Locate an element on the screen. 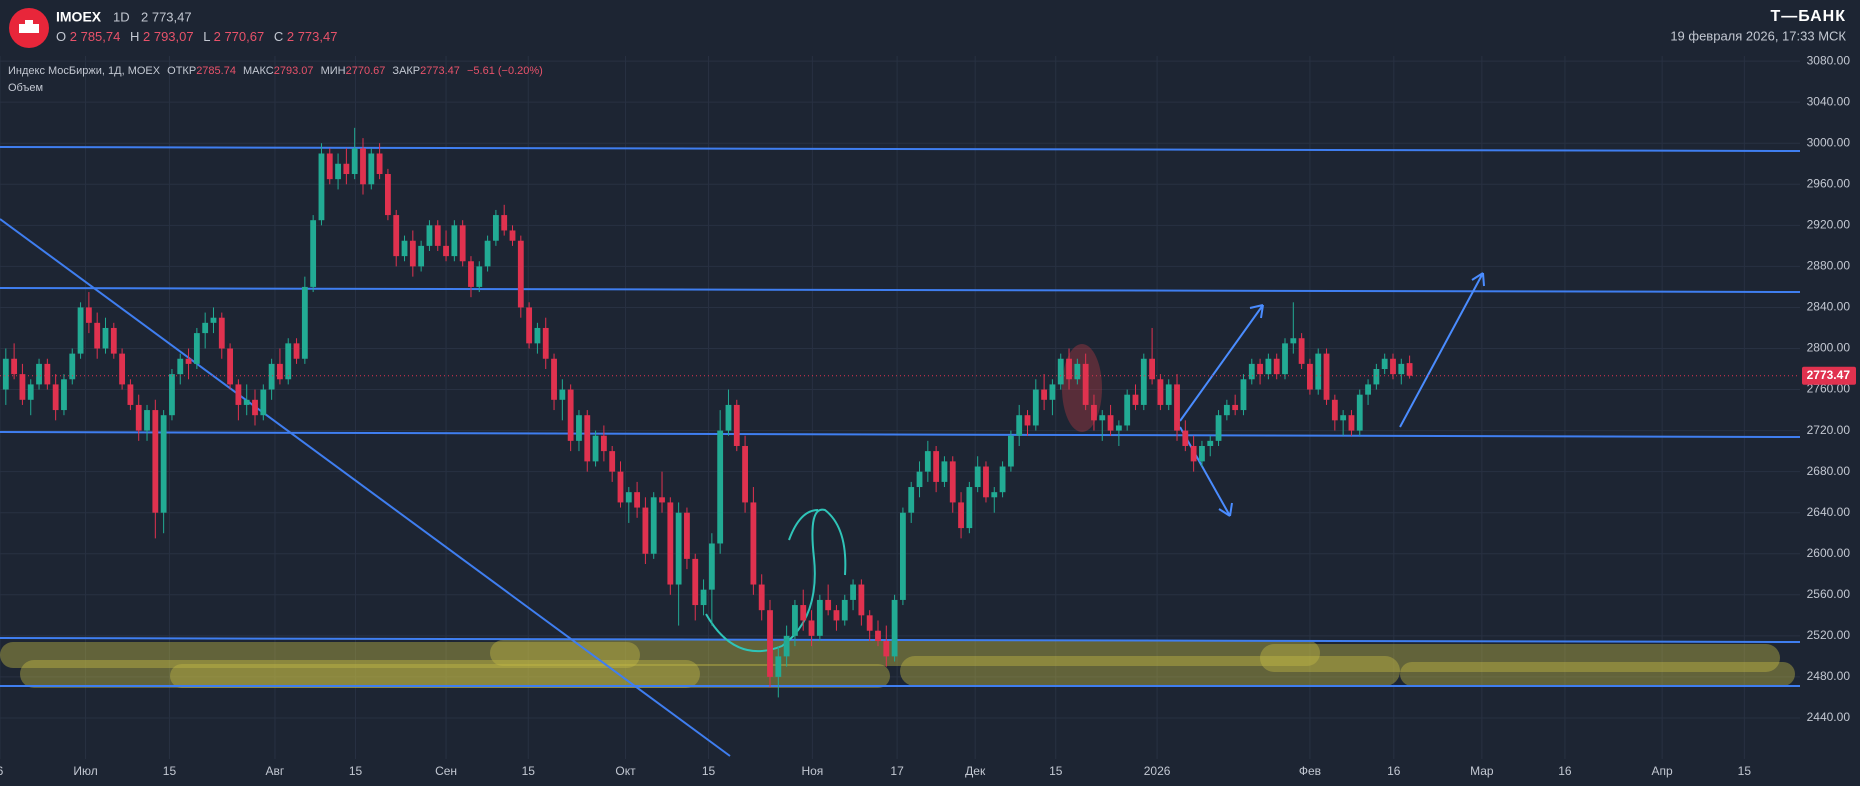  ohlc-value: 2 785,74 is located at coordinates (95, 36).